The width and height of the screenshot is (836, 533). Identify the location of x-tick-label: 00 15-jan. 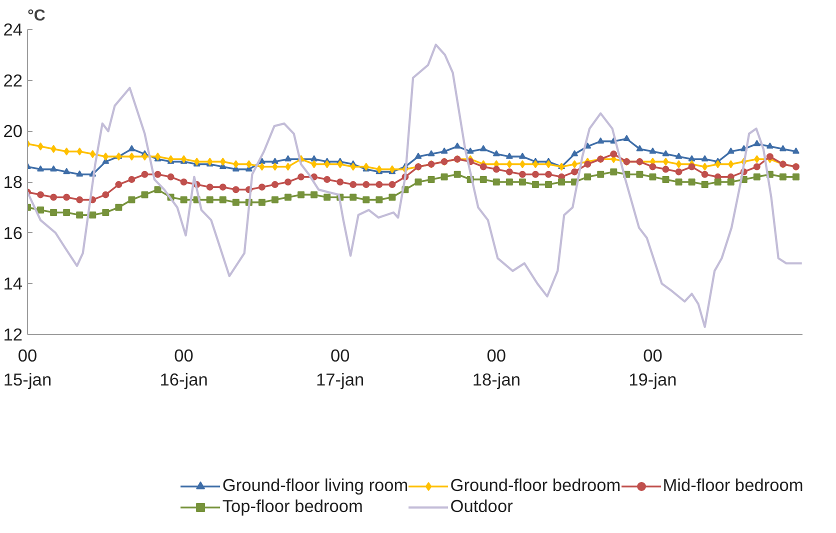
(27, 368).